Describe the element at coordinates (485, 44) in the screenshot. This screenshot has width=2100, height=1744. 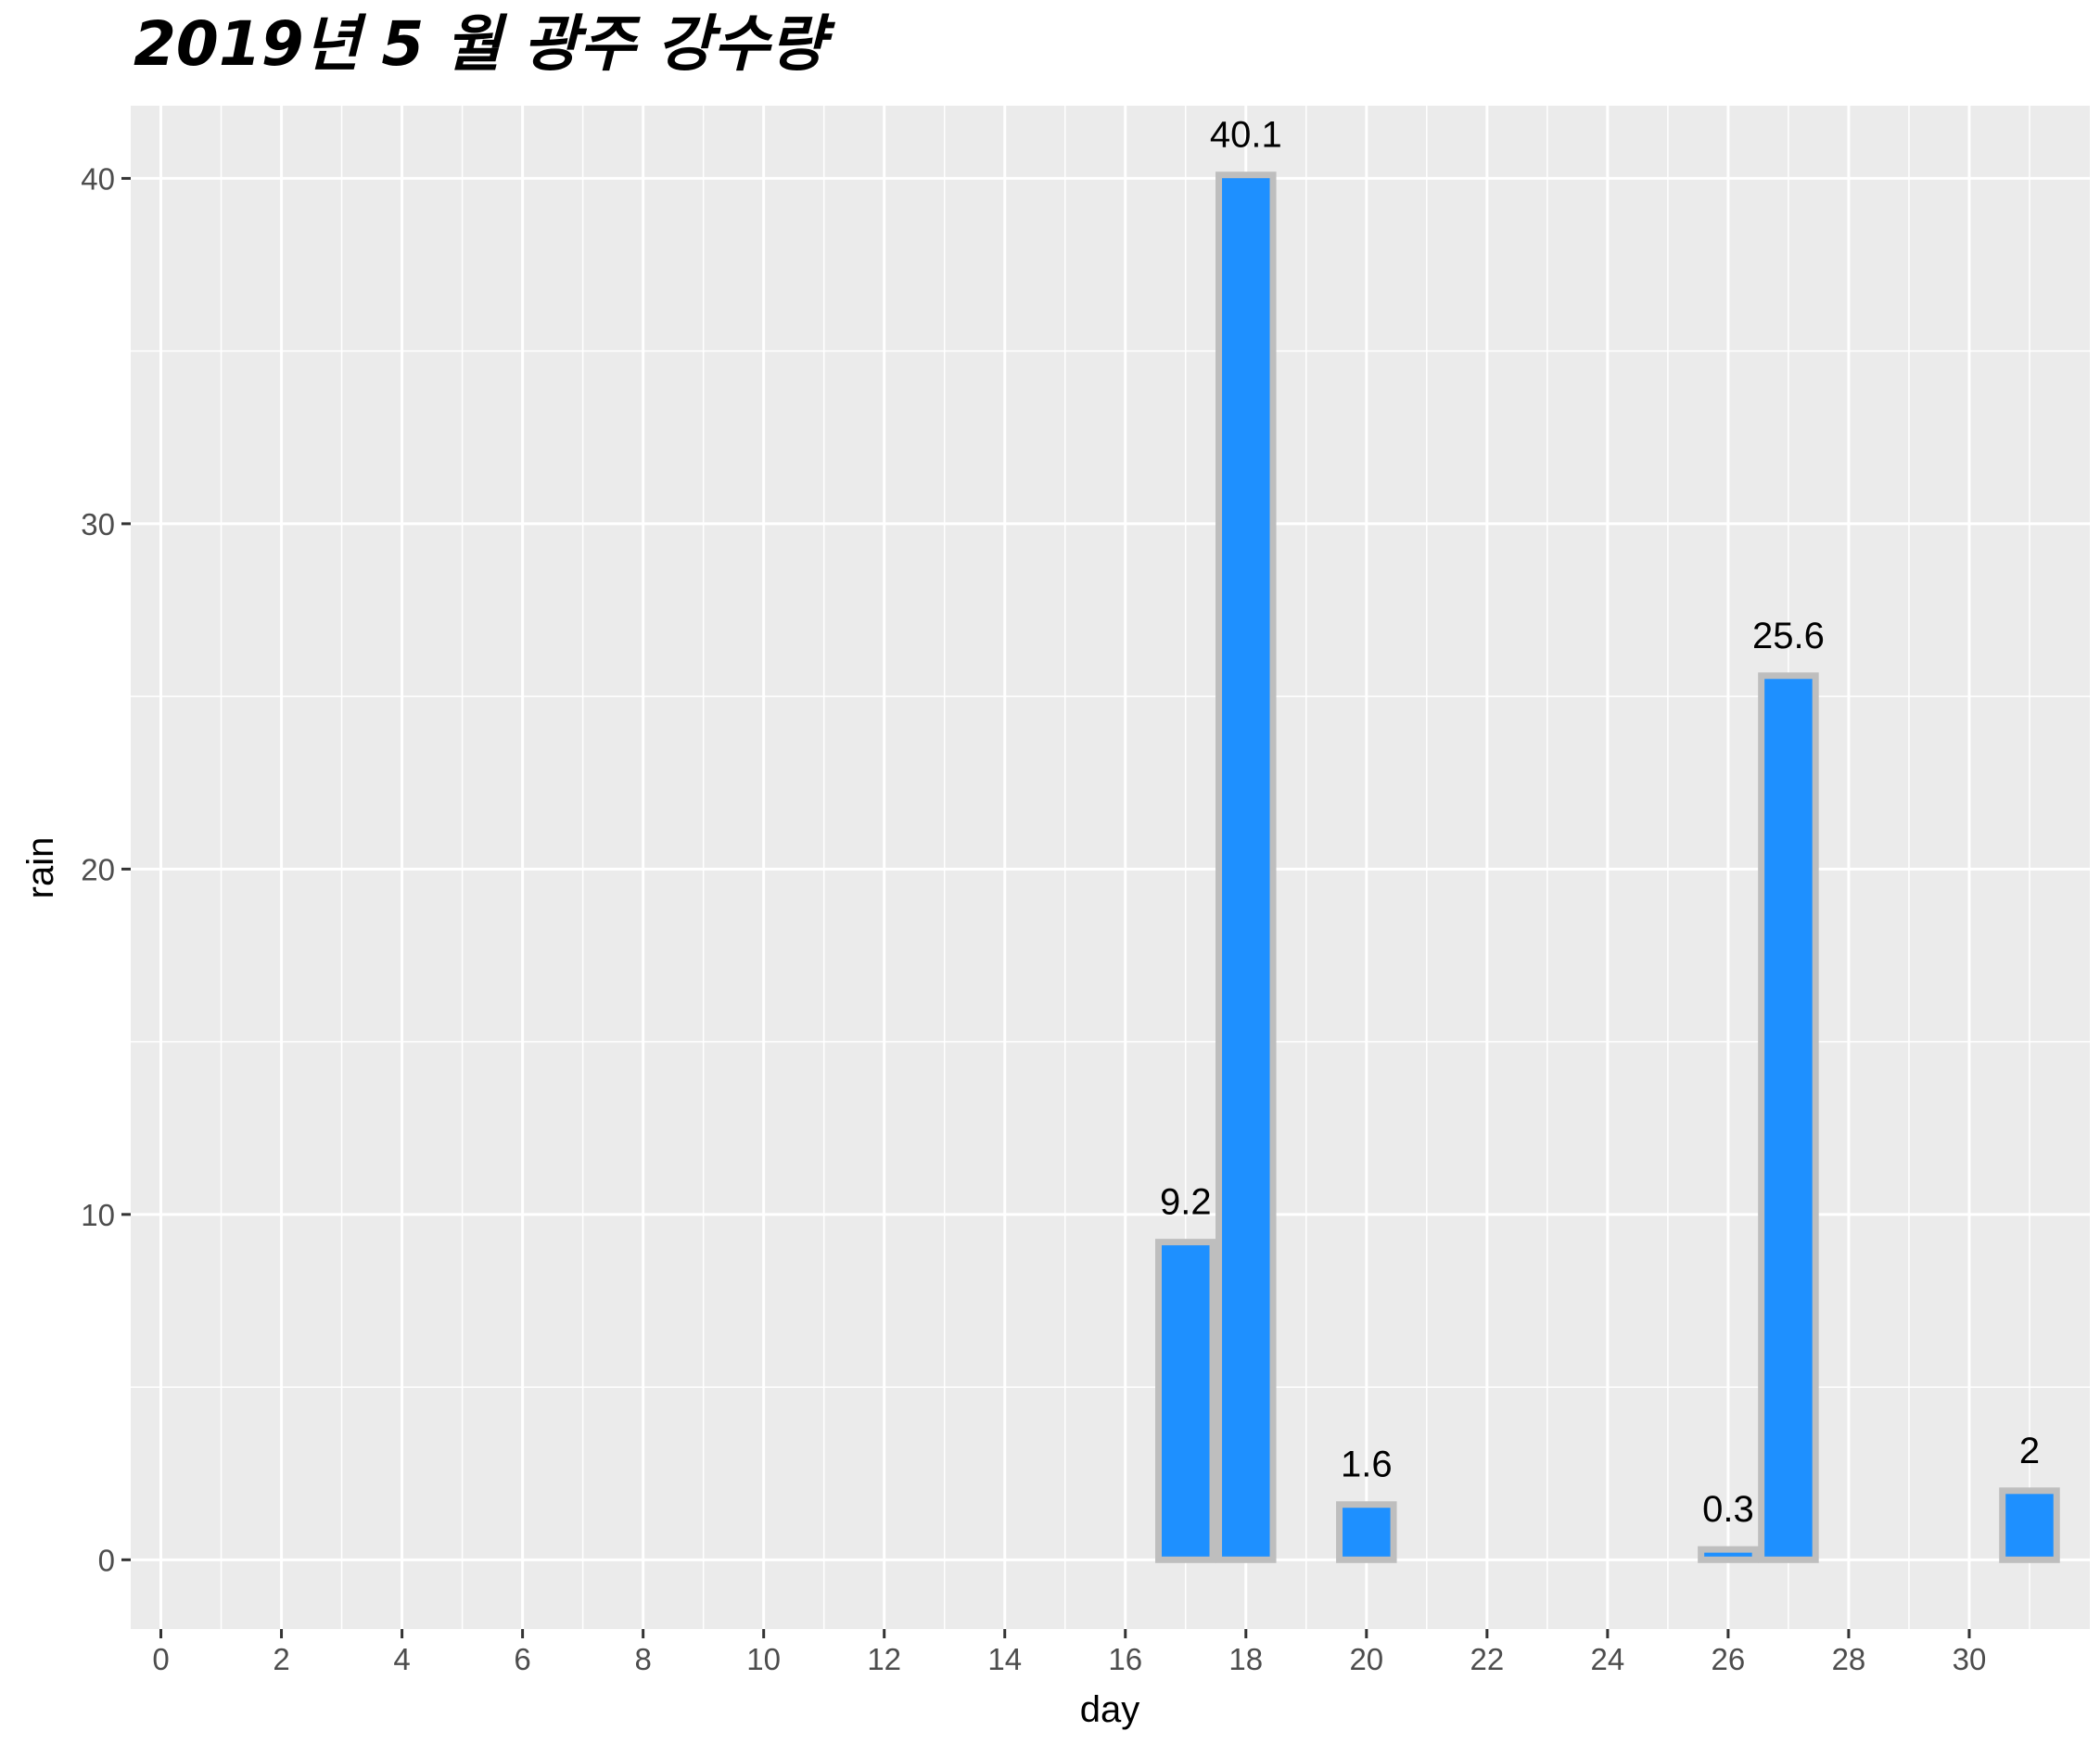
I see `chart-title: 2019년 5 월 광주 강수량` at that location.